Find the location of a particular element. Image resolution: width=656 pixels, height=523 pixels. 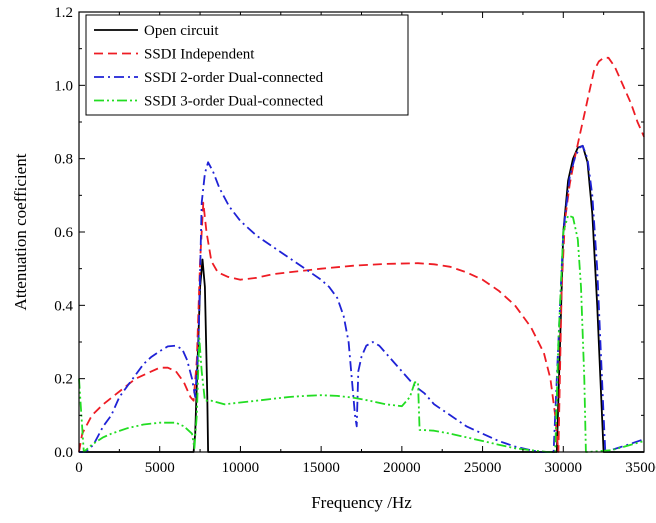

y-tick-label: 0.6 is located at coordinates (63, 233).